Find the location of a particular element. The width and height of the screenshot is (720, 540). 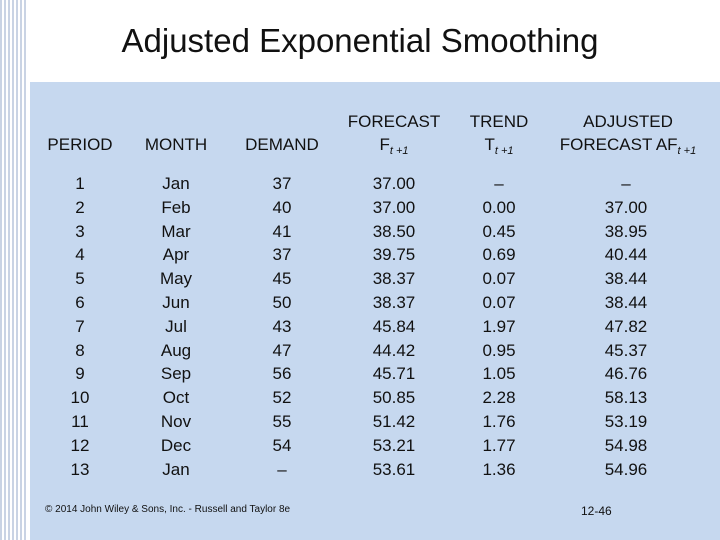

cell-adjusted: 58.13 is located at coordinates (626, 398).